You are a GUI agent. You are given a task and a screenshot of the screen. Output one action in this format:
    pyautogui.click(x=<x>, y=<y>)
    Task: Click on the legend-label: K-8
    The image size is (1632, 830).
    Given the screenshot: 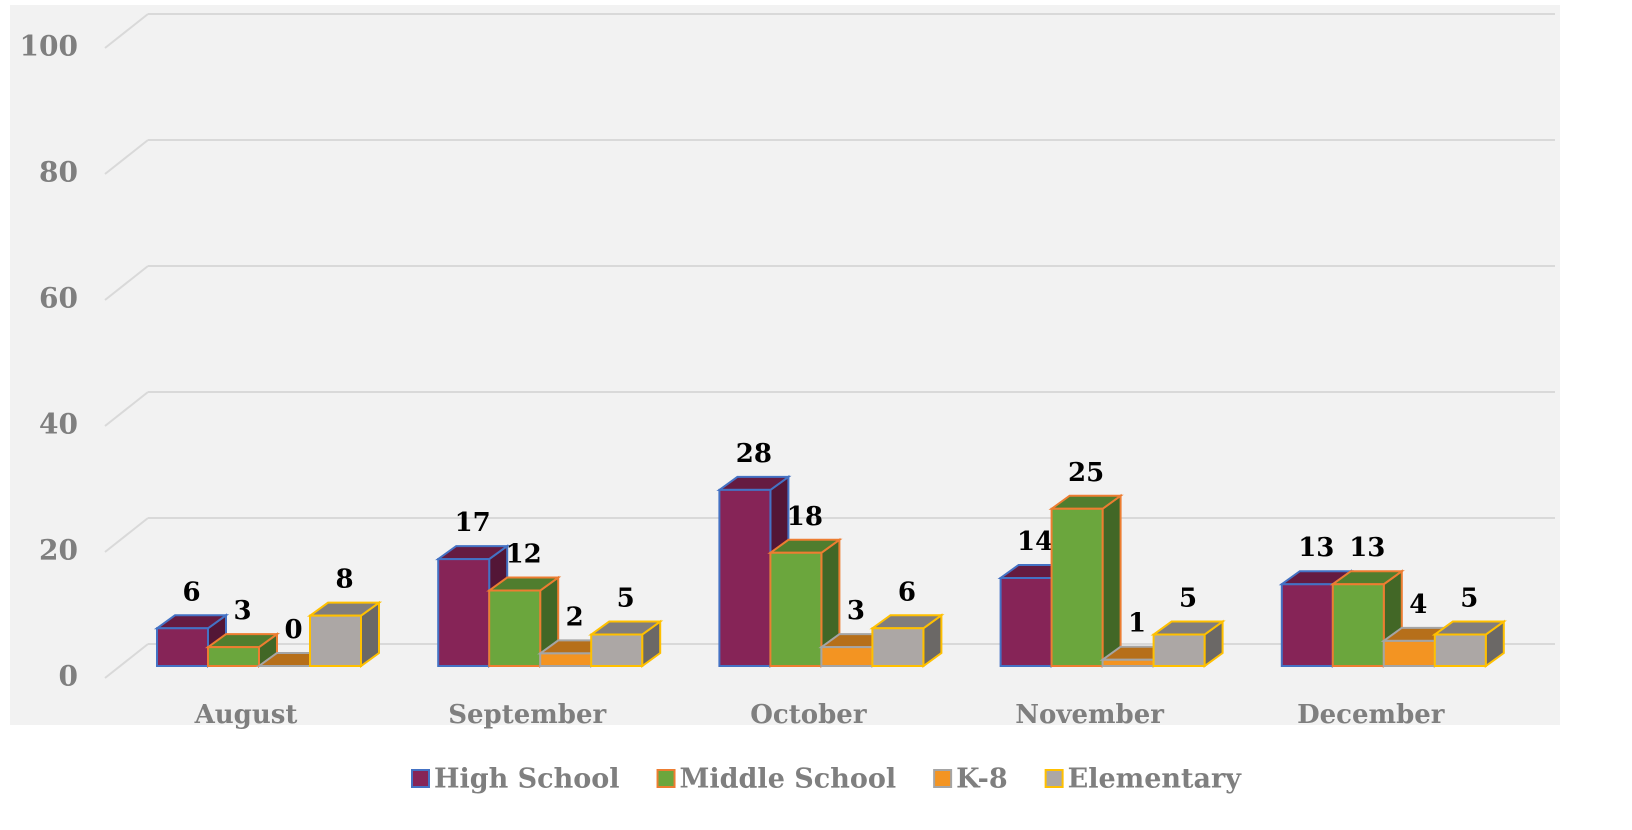 What is the action you would take?
    pyautogui.click(x=982, y=779)
    